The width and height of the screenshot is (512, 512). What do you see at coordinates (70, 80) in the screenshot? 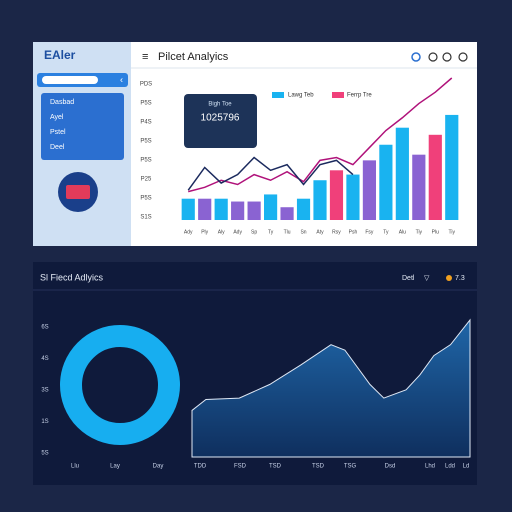
I see `search-input` at bounding box center [70, 80].